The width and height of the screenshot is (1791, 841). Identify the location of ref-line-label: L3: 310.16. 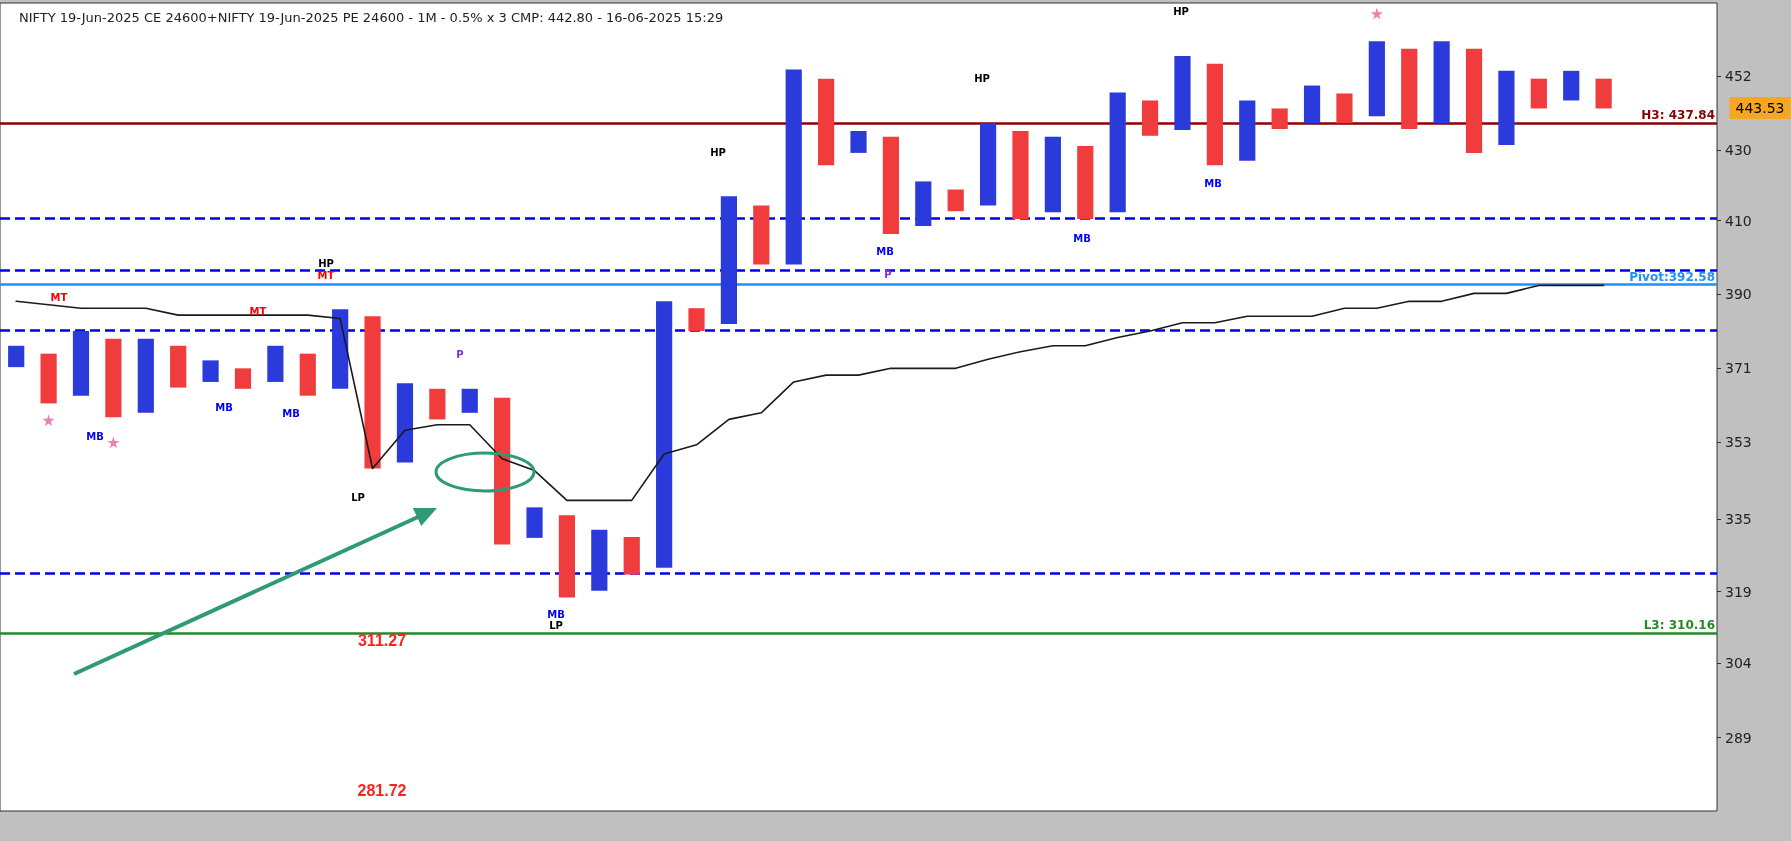
(1679, 625).